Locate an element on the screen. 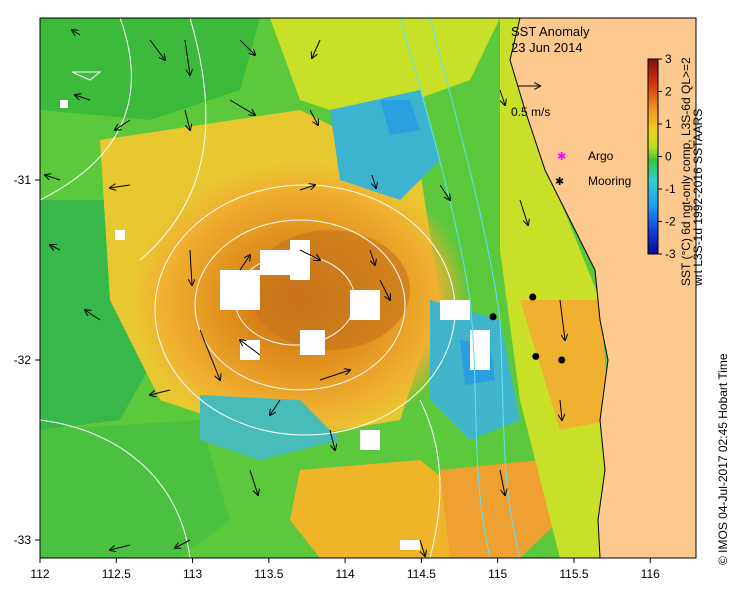 Image resolution: width=739 pixels, height=592 pixels. map-date: 23 Jun 2014 is located at coordinates (547, 47).